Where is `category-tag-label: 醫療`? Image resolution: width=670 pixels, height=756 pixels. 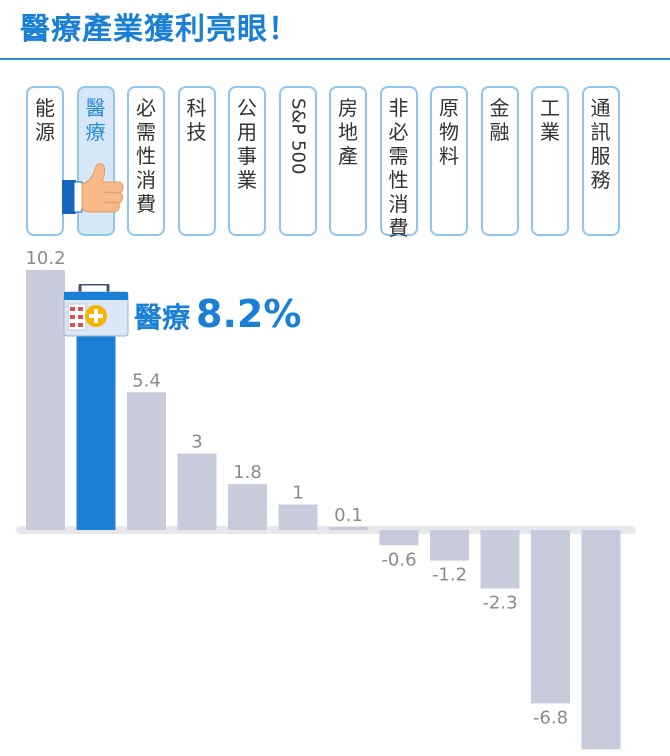
category-tag-label: 醫療 is located at coordinates (95, 120).